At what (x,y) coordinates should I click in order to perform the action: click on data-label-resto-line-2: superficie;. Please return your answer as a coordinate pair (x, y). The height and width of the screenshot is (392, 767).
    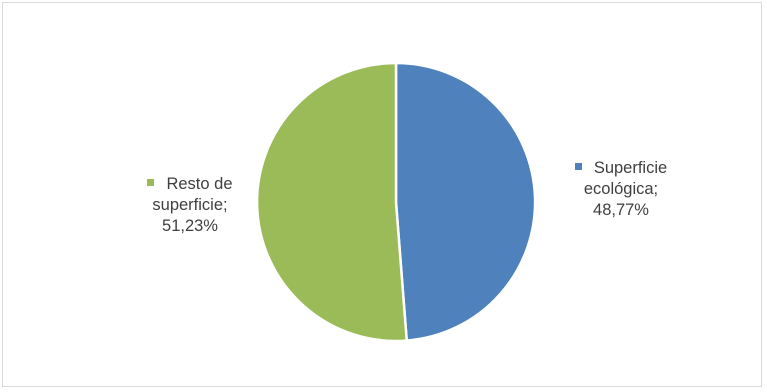
    Looking at the image, I should click on (190, 205).